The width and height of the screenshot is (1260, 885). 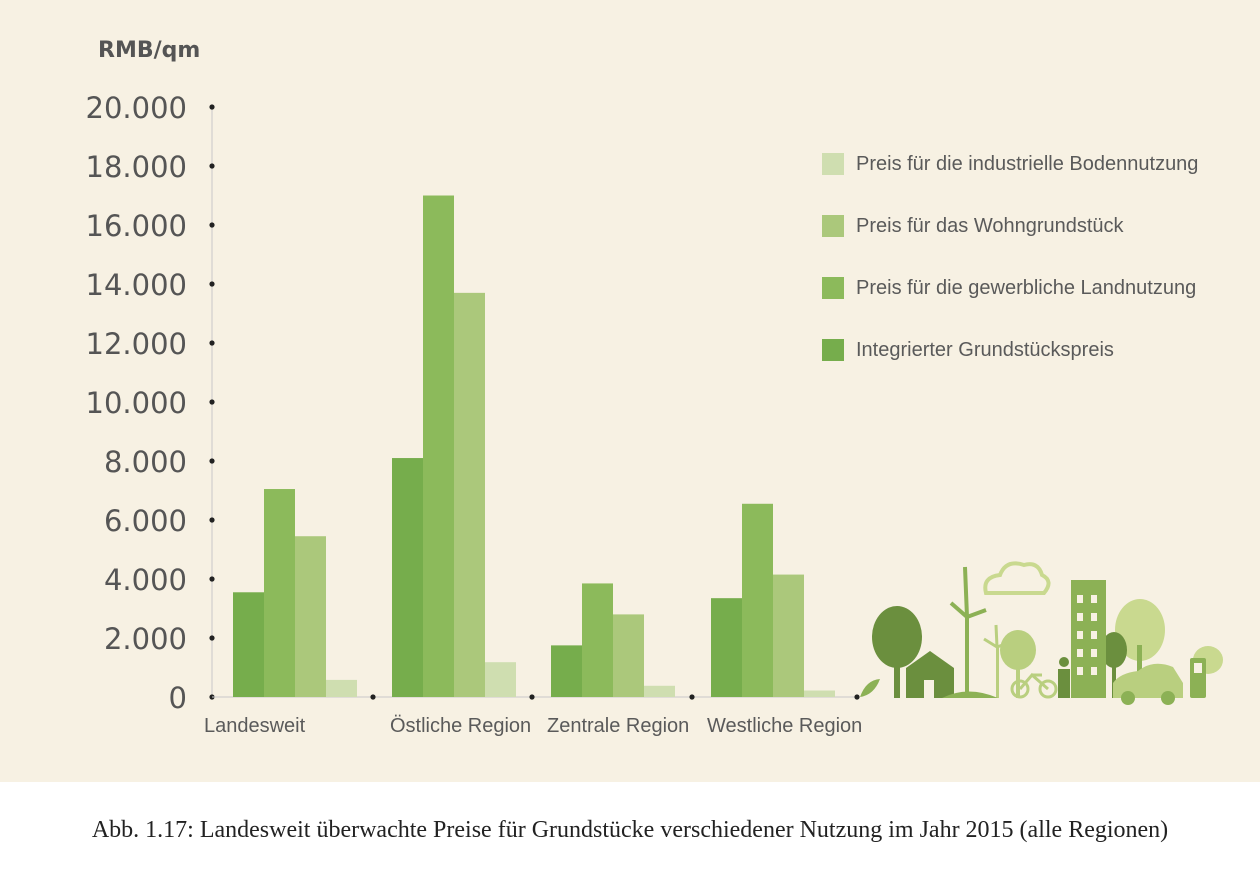 What do you see at coordinates (1041, 633) in the screenshot?
I see `green-city-illustration-icon` at bounding box center [1041, 633].